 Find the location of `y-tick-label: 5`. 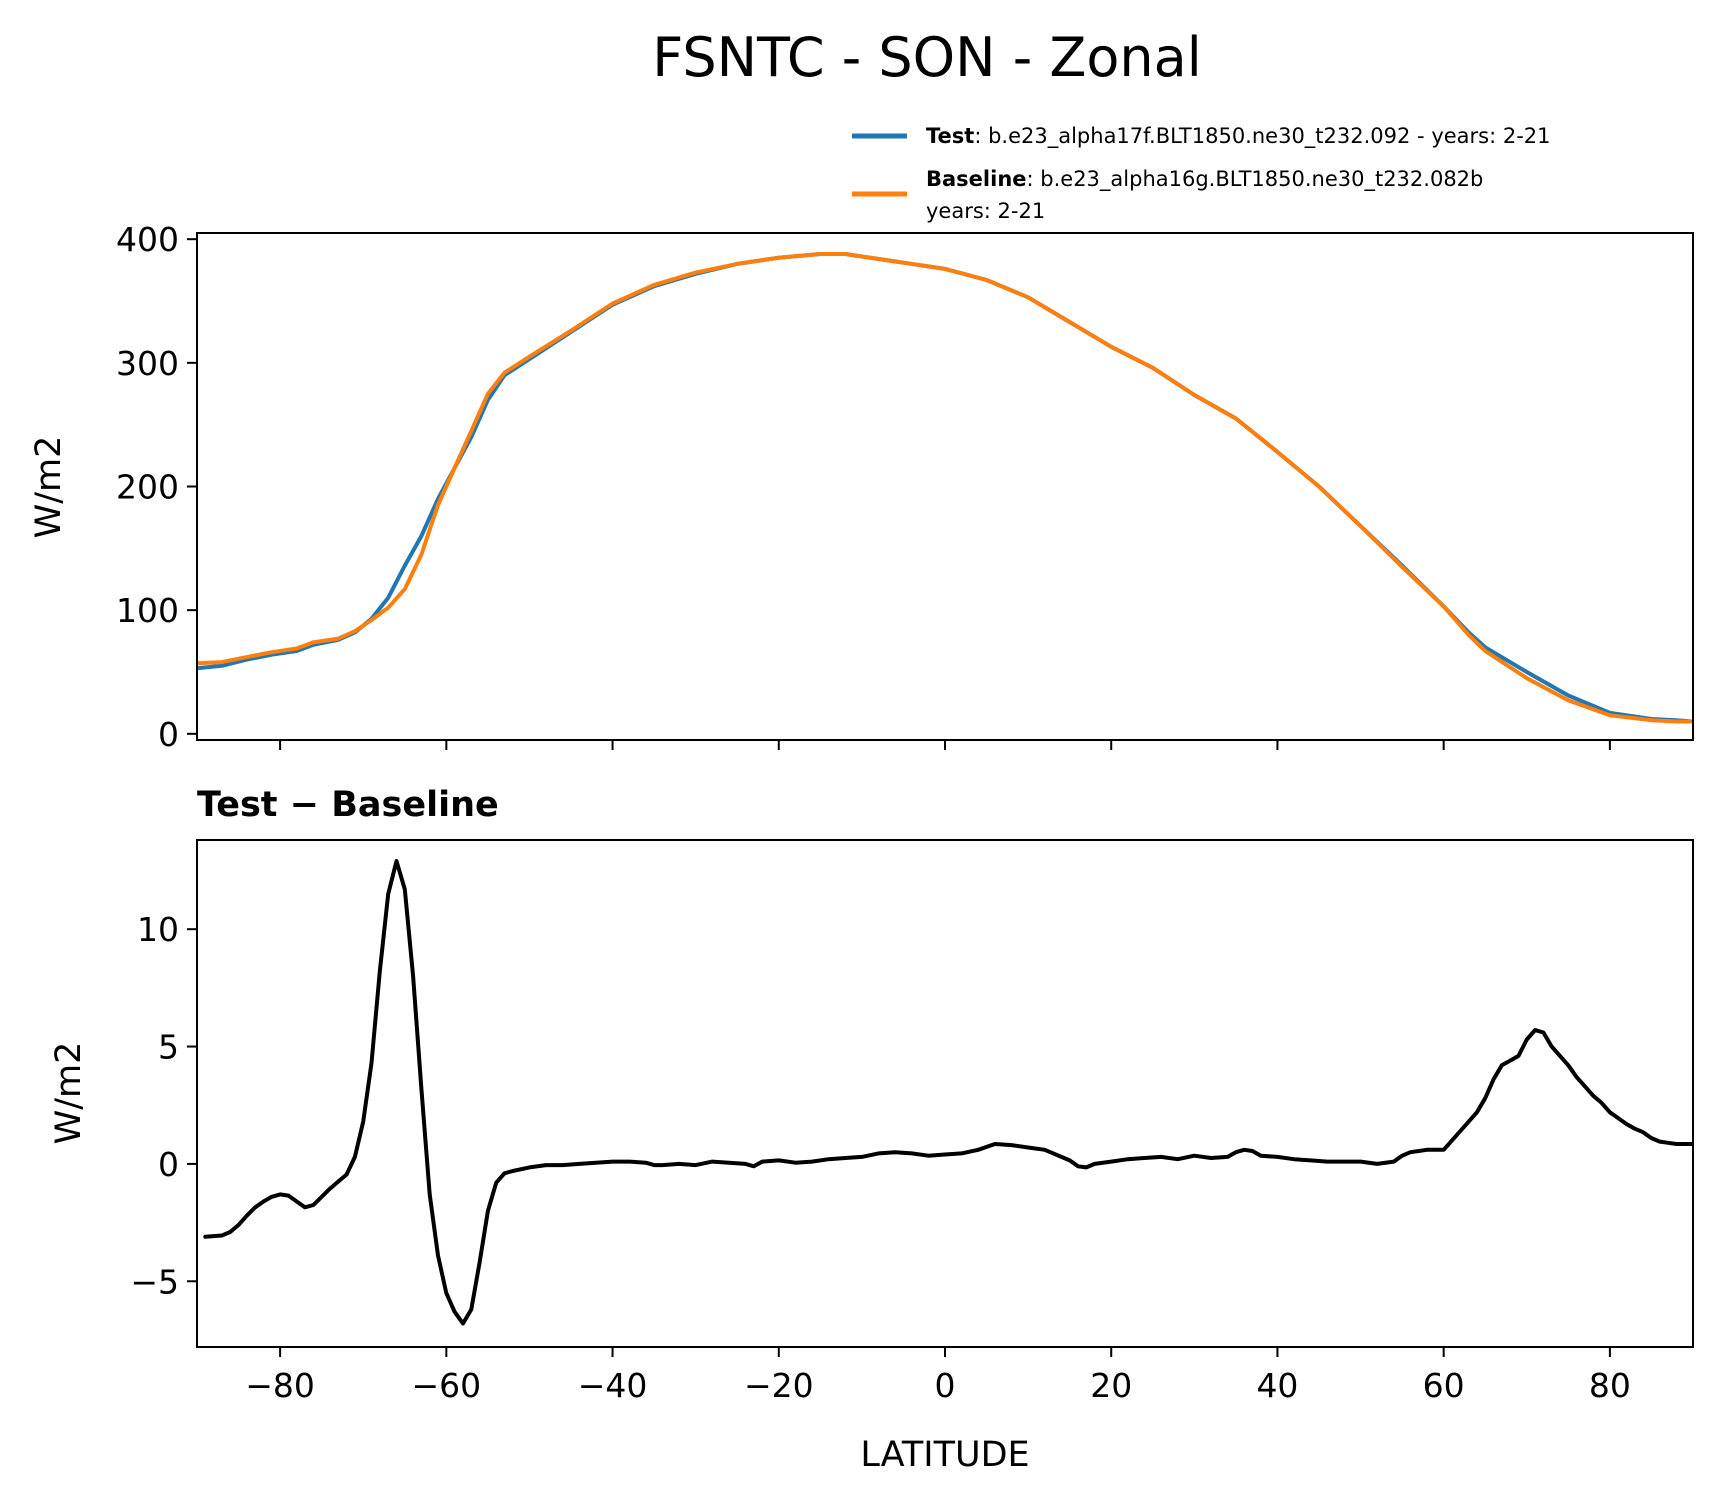

y-tick-label: 5 is located at coordinates (168, 1047).